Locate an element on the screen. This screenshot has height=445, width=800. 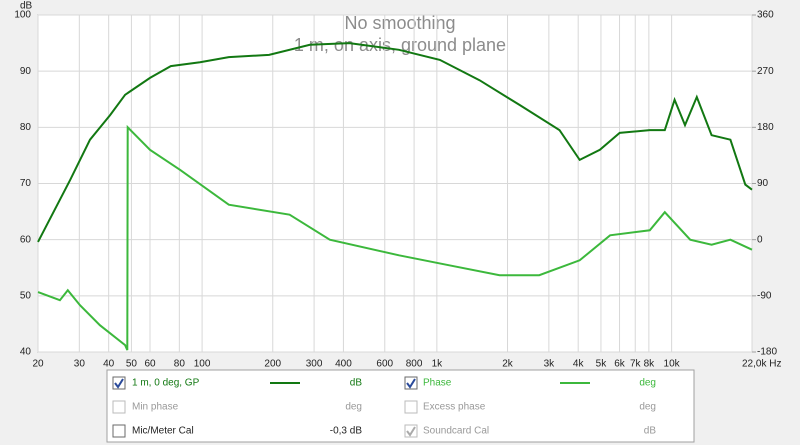
x-tick-label: 200 is located at coordinates (272, 364).